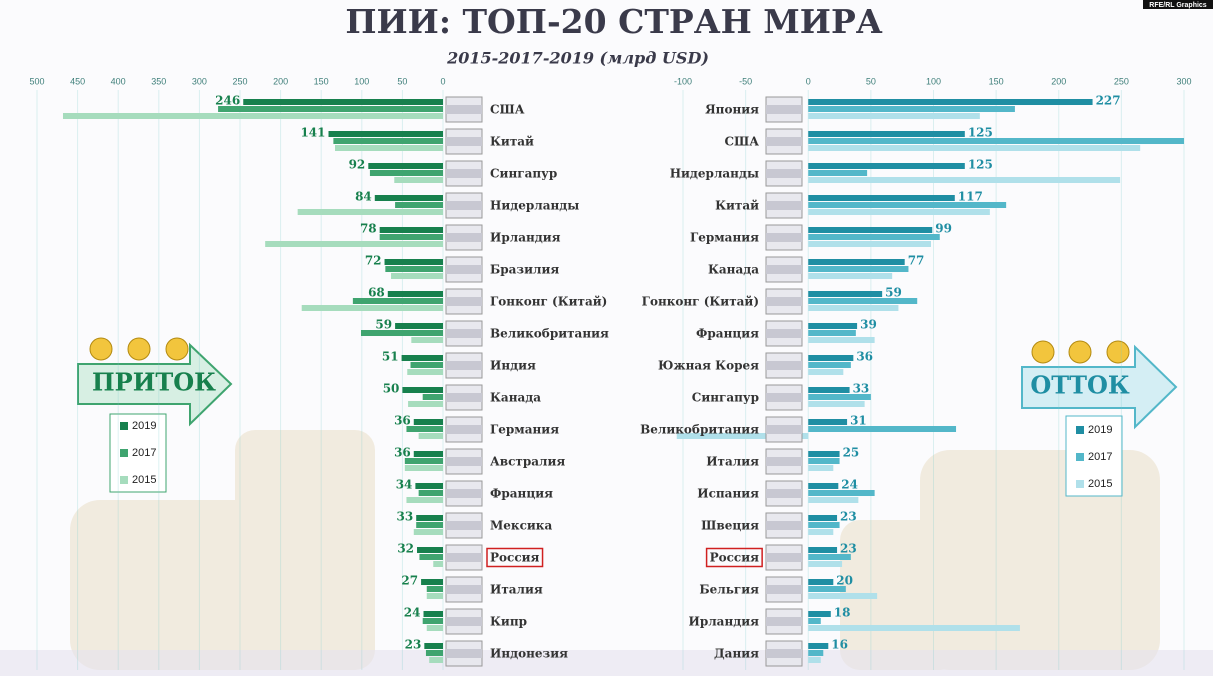  I want to click on country-label: Австралия, so click(527, 462).